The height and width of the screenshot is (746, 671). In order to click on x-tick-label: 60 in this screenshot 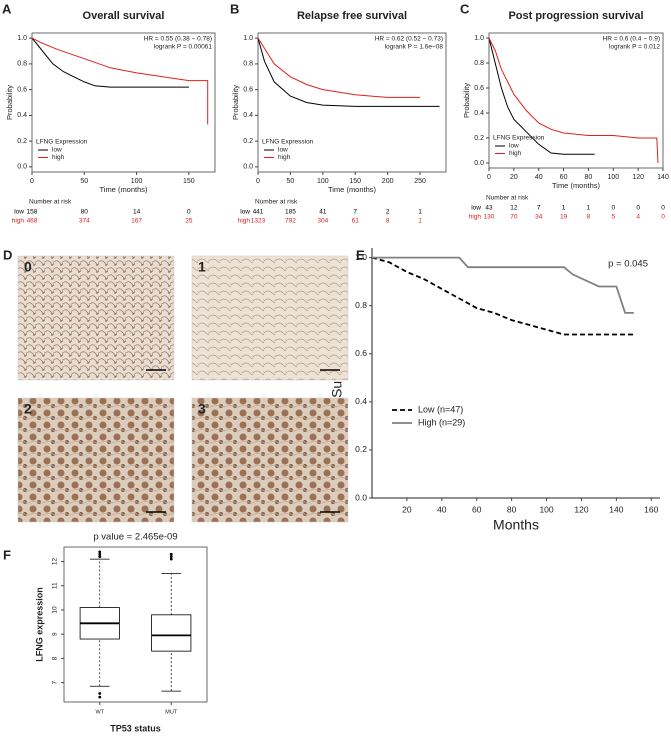, I will do `click(477, 509)`.